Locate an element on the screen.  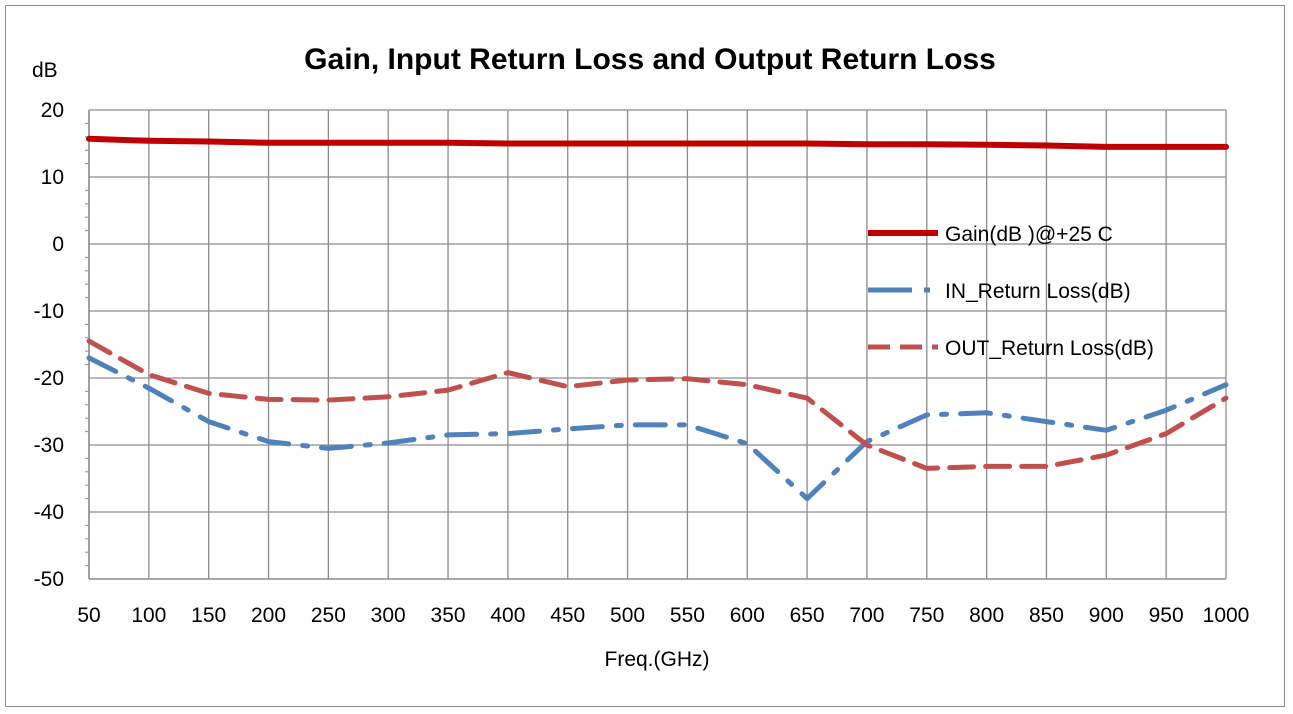
x-tick-label: 900 is located at coordinates (1106, 615).